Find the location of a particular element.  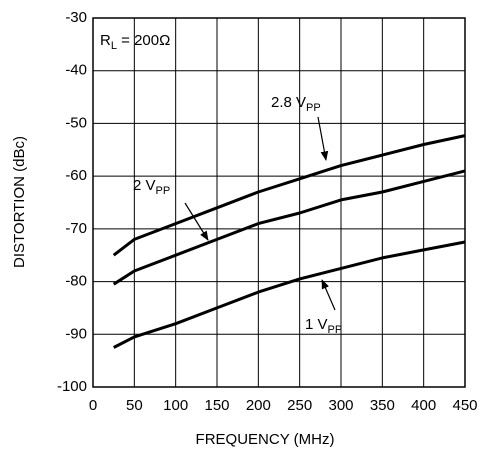

y-axis-title: DISTORTION (dBc) is located at coordinates (19, 202).